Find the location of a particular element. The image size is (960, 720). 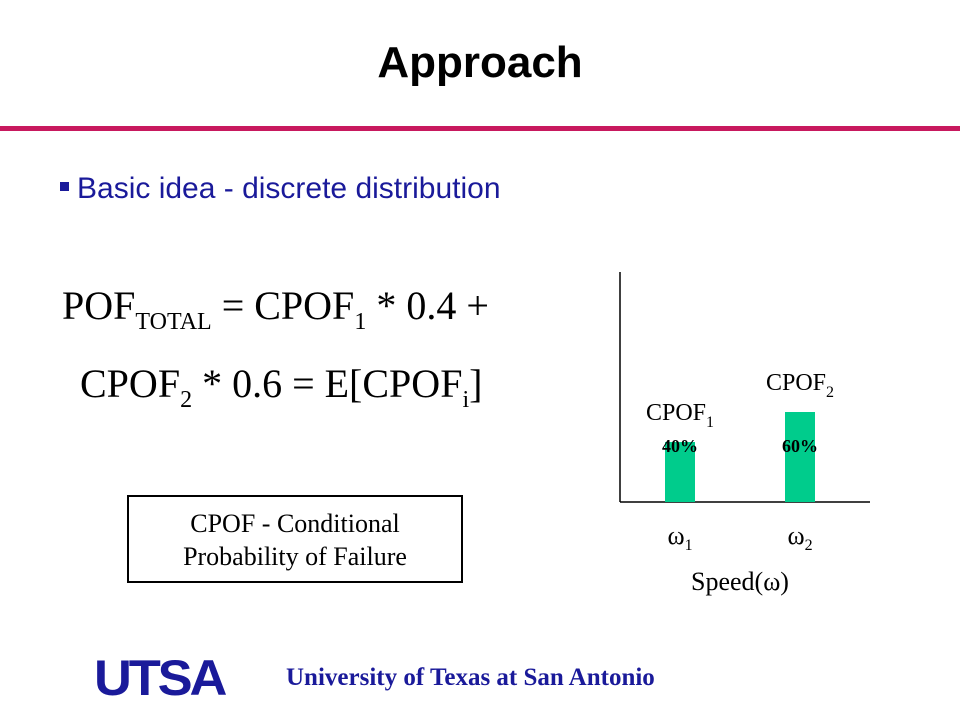

eq2-sub-b: i is located at coordinates (466, 400).